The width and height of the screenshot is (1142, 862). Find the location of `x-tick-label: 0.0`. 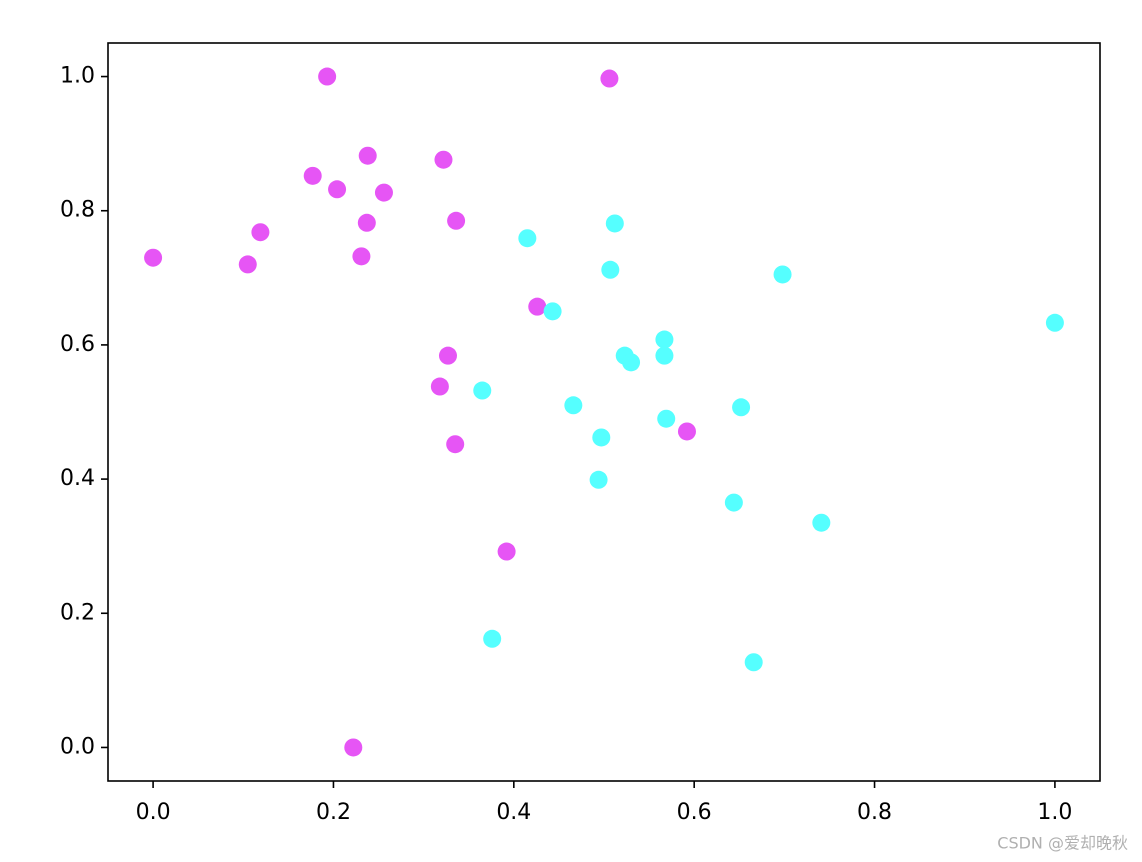

x-tick-label: 0.0 is located at coordinates (153, 812).